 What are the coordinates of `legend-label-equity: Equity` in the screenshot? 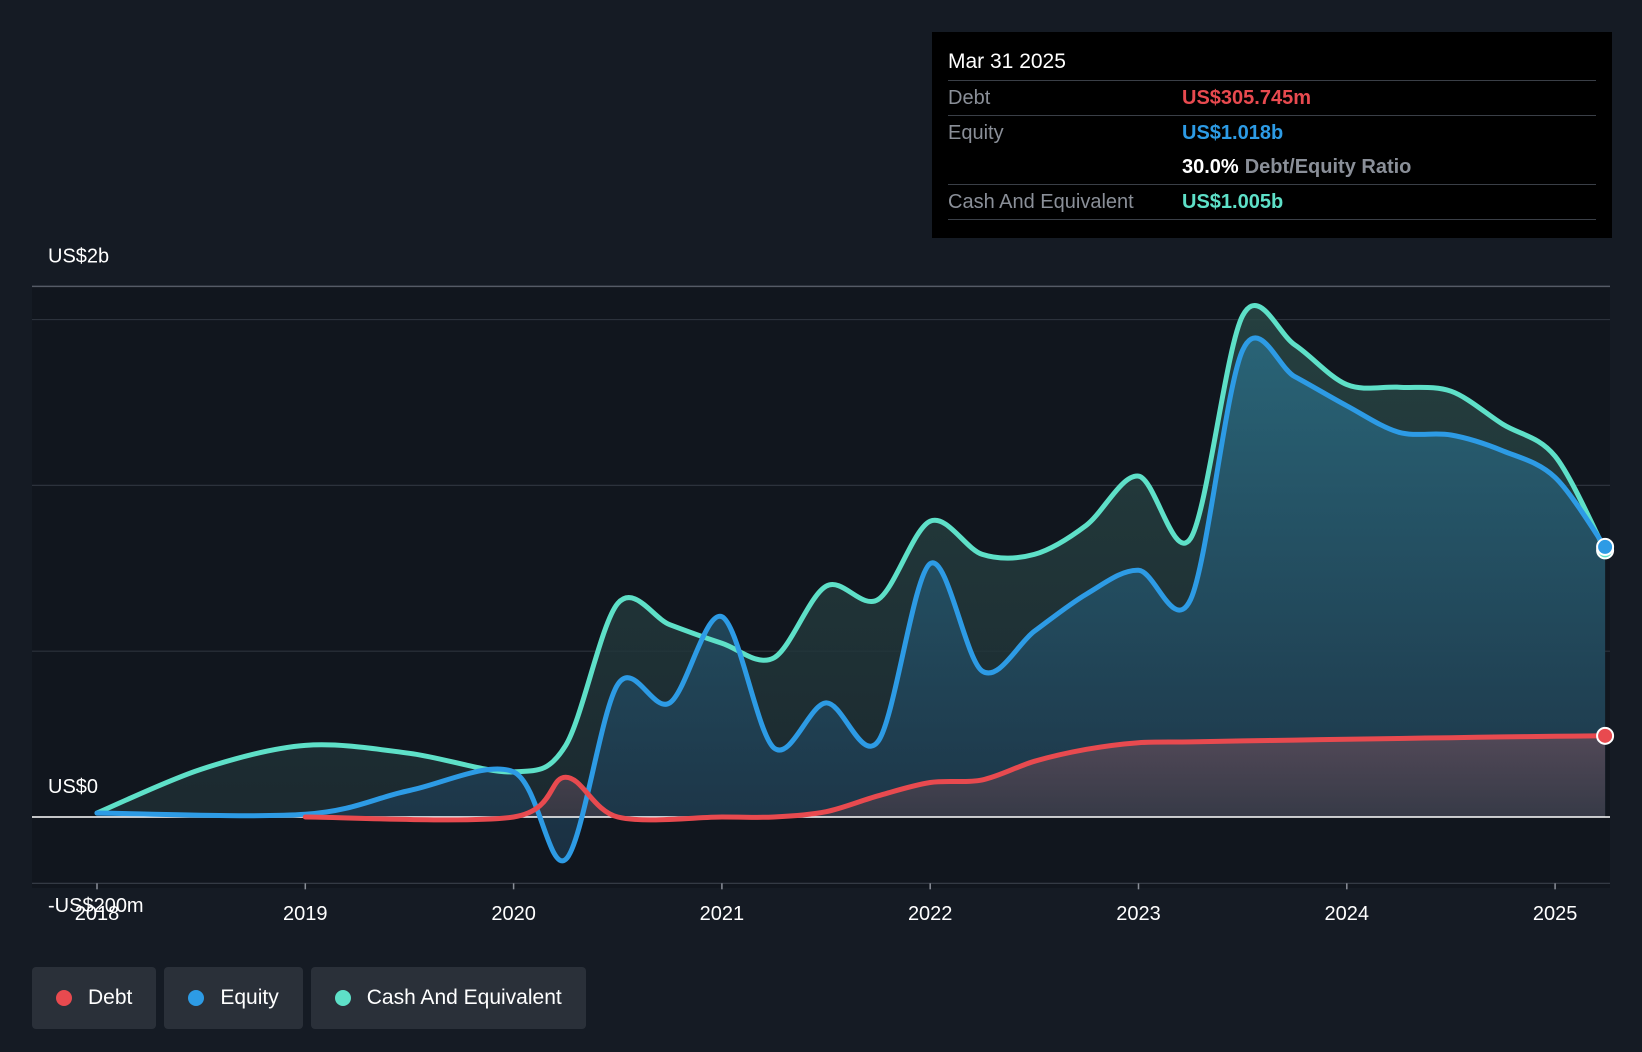 It's located at (249, 997).